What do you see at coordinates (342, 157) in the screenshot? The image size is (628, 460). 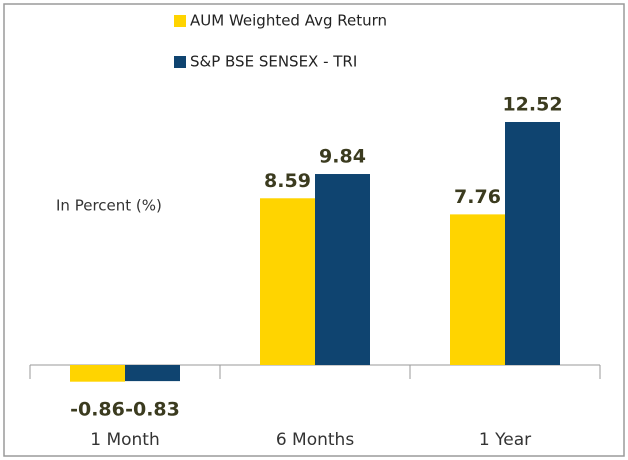 I see `data-label: 9.84` at bounding box center [342, 157].